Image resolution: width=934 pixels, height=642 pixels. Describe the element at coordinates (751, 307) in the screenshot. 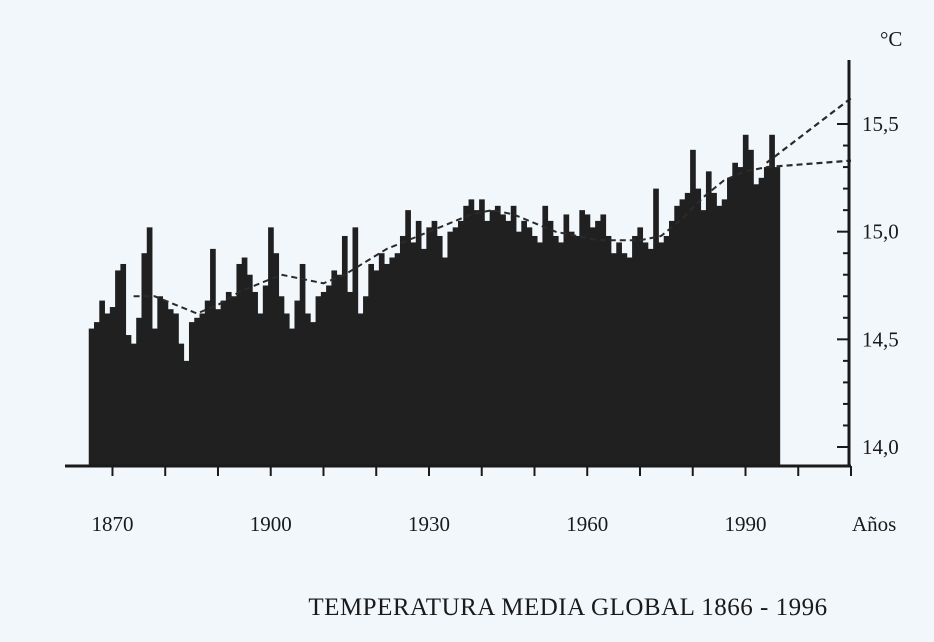

I see `bar-1991` at that location.